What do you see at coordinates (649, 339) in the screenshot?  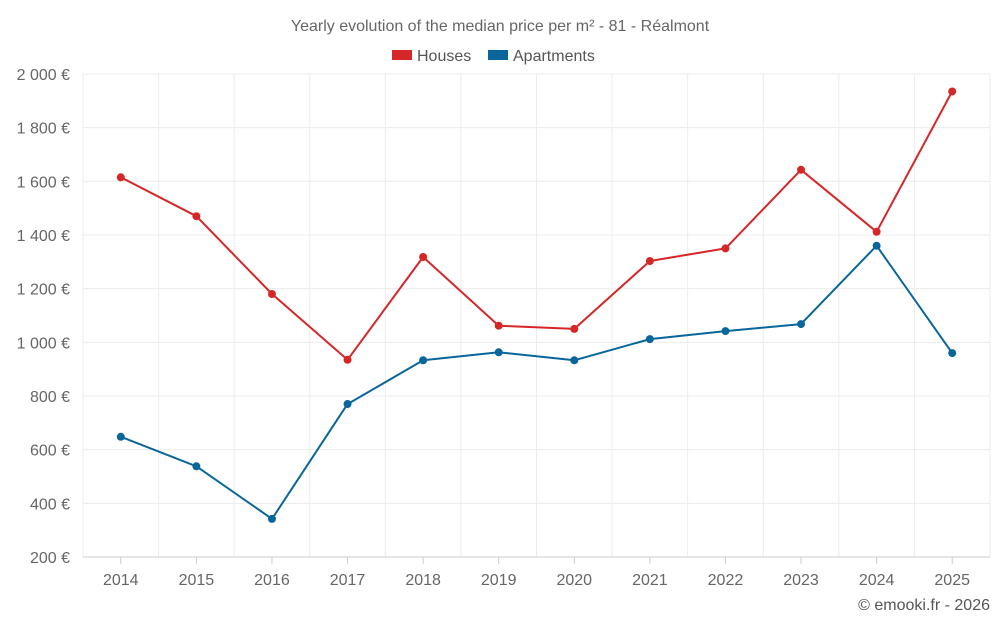 I see `data-point-apartments-2021` at bounding box center [649, 339].